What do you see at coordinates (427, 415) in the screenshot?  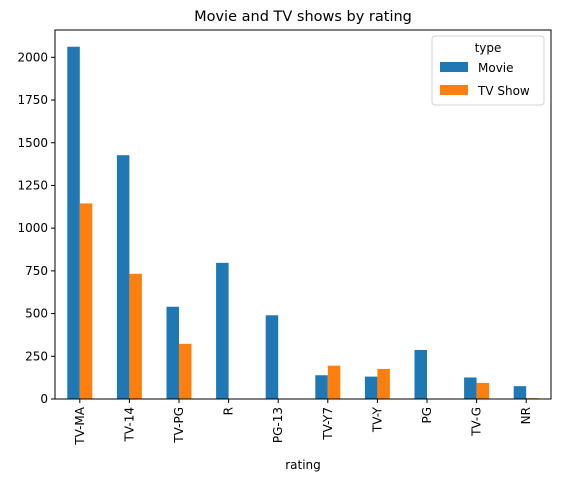 I see `x-tick-label: PG` at bounding box center [427, 415].